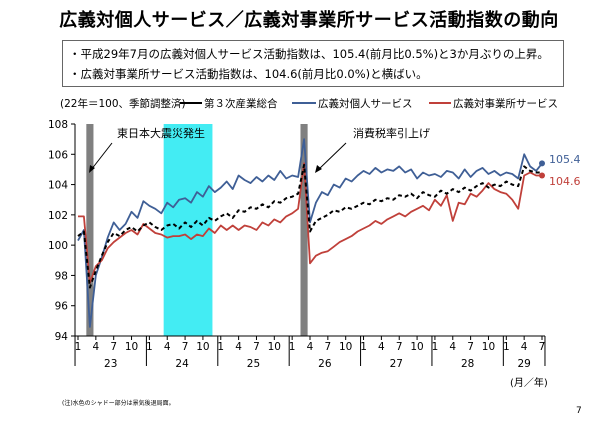  Describe the element at coordinates (542, 163) in the screenshot. I see `end-point-personal` at that location.